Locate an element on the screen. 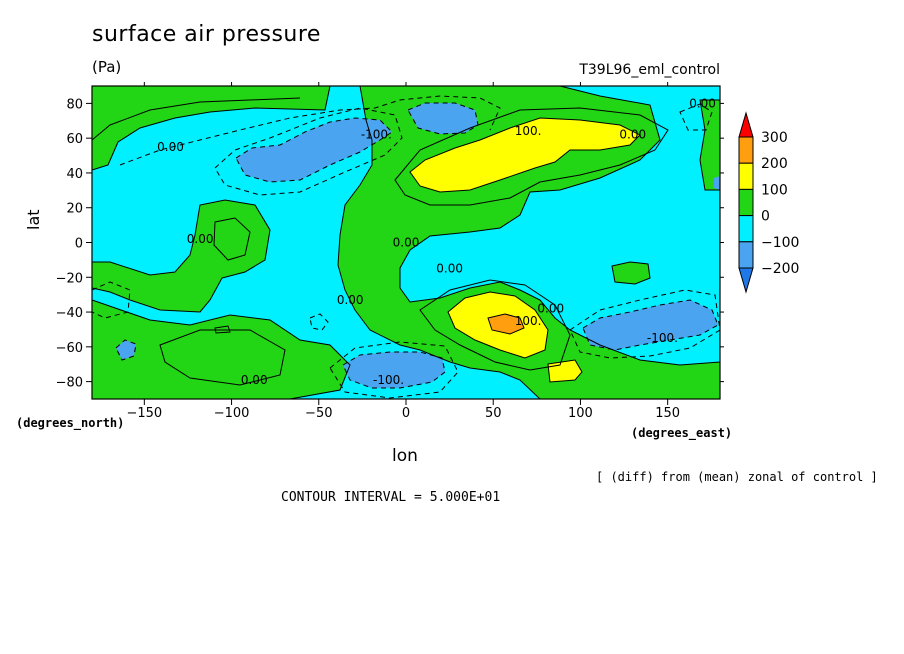 This screenshot has width=904, height=654. contour-100-north is located at coordinates (525, 155).